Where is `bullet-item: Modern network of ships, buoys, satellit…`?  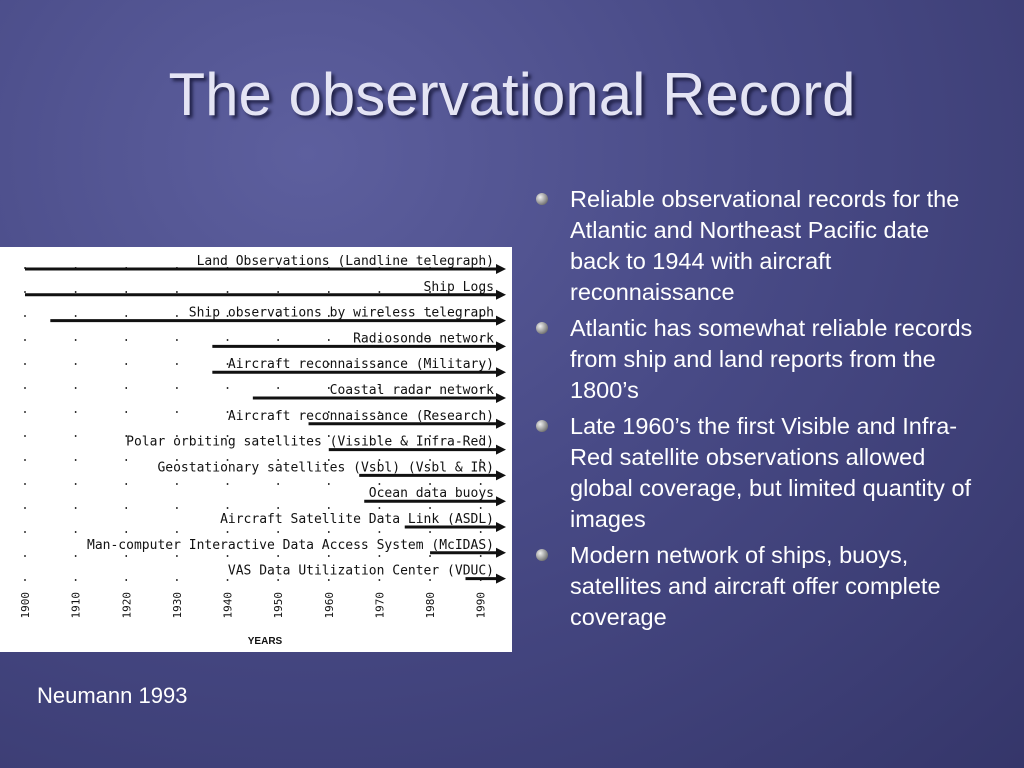
bullet-item: Modern network of ships, buoys, satellit… is located at coordinates (754, 586).